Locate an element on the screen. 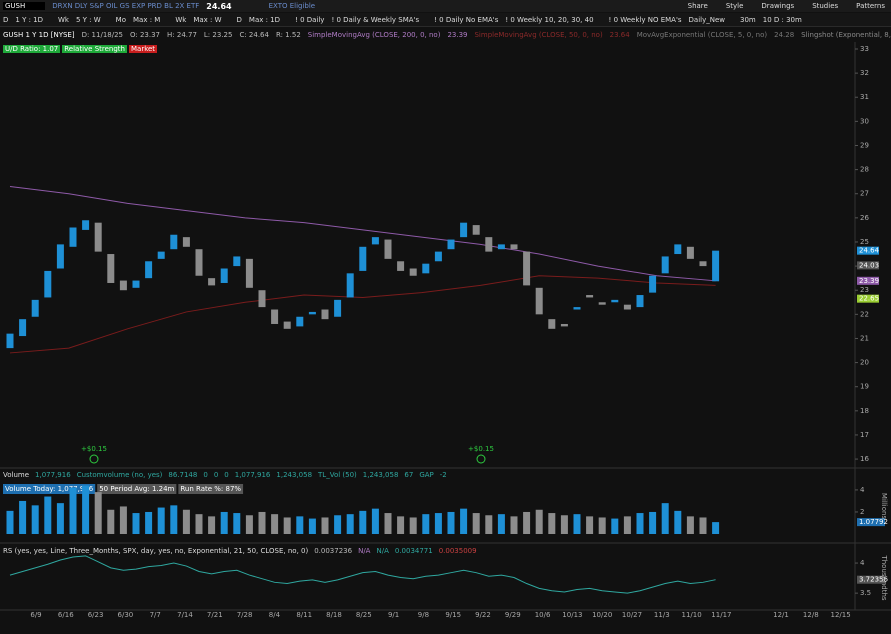  y-tick-label: 23 is located at coordinates (864, 290).